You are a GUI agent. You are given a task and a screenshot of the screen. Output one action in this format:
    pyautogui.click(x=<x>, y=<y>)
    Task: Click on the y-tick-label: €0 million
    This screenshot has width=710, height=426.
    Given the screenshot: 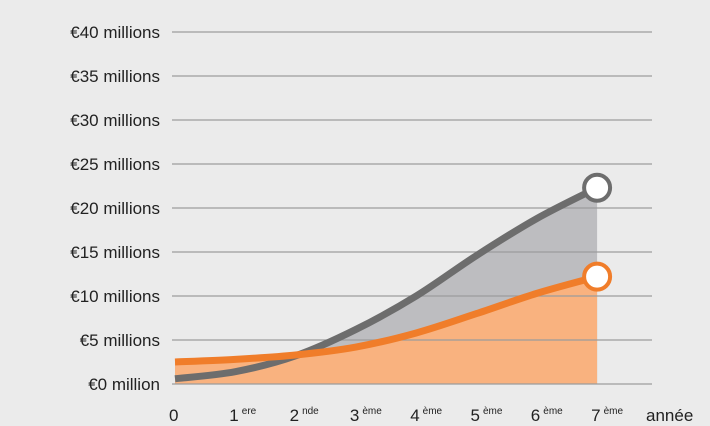 What is the action you would take?
    pyautogui.click(x=124, y=384)
    